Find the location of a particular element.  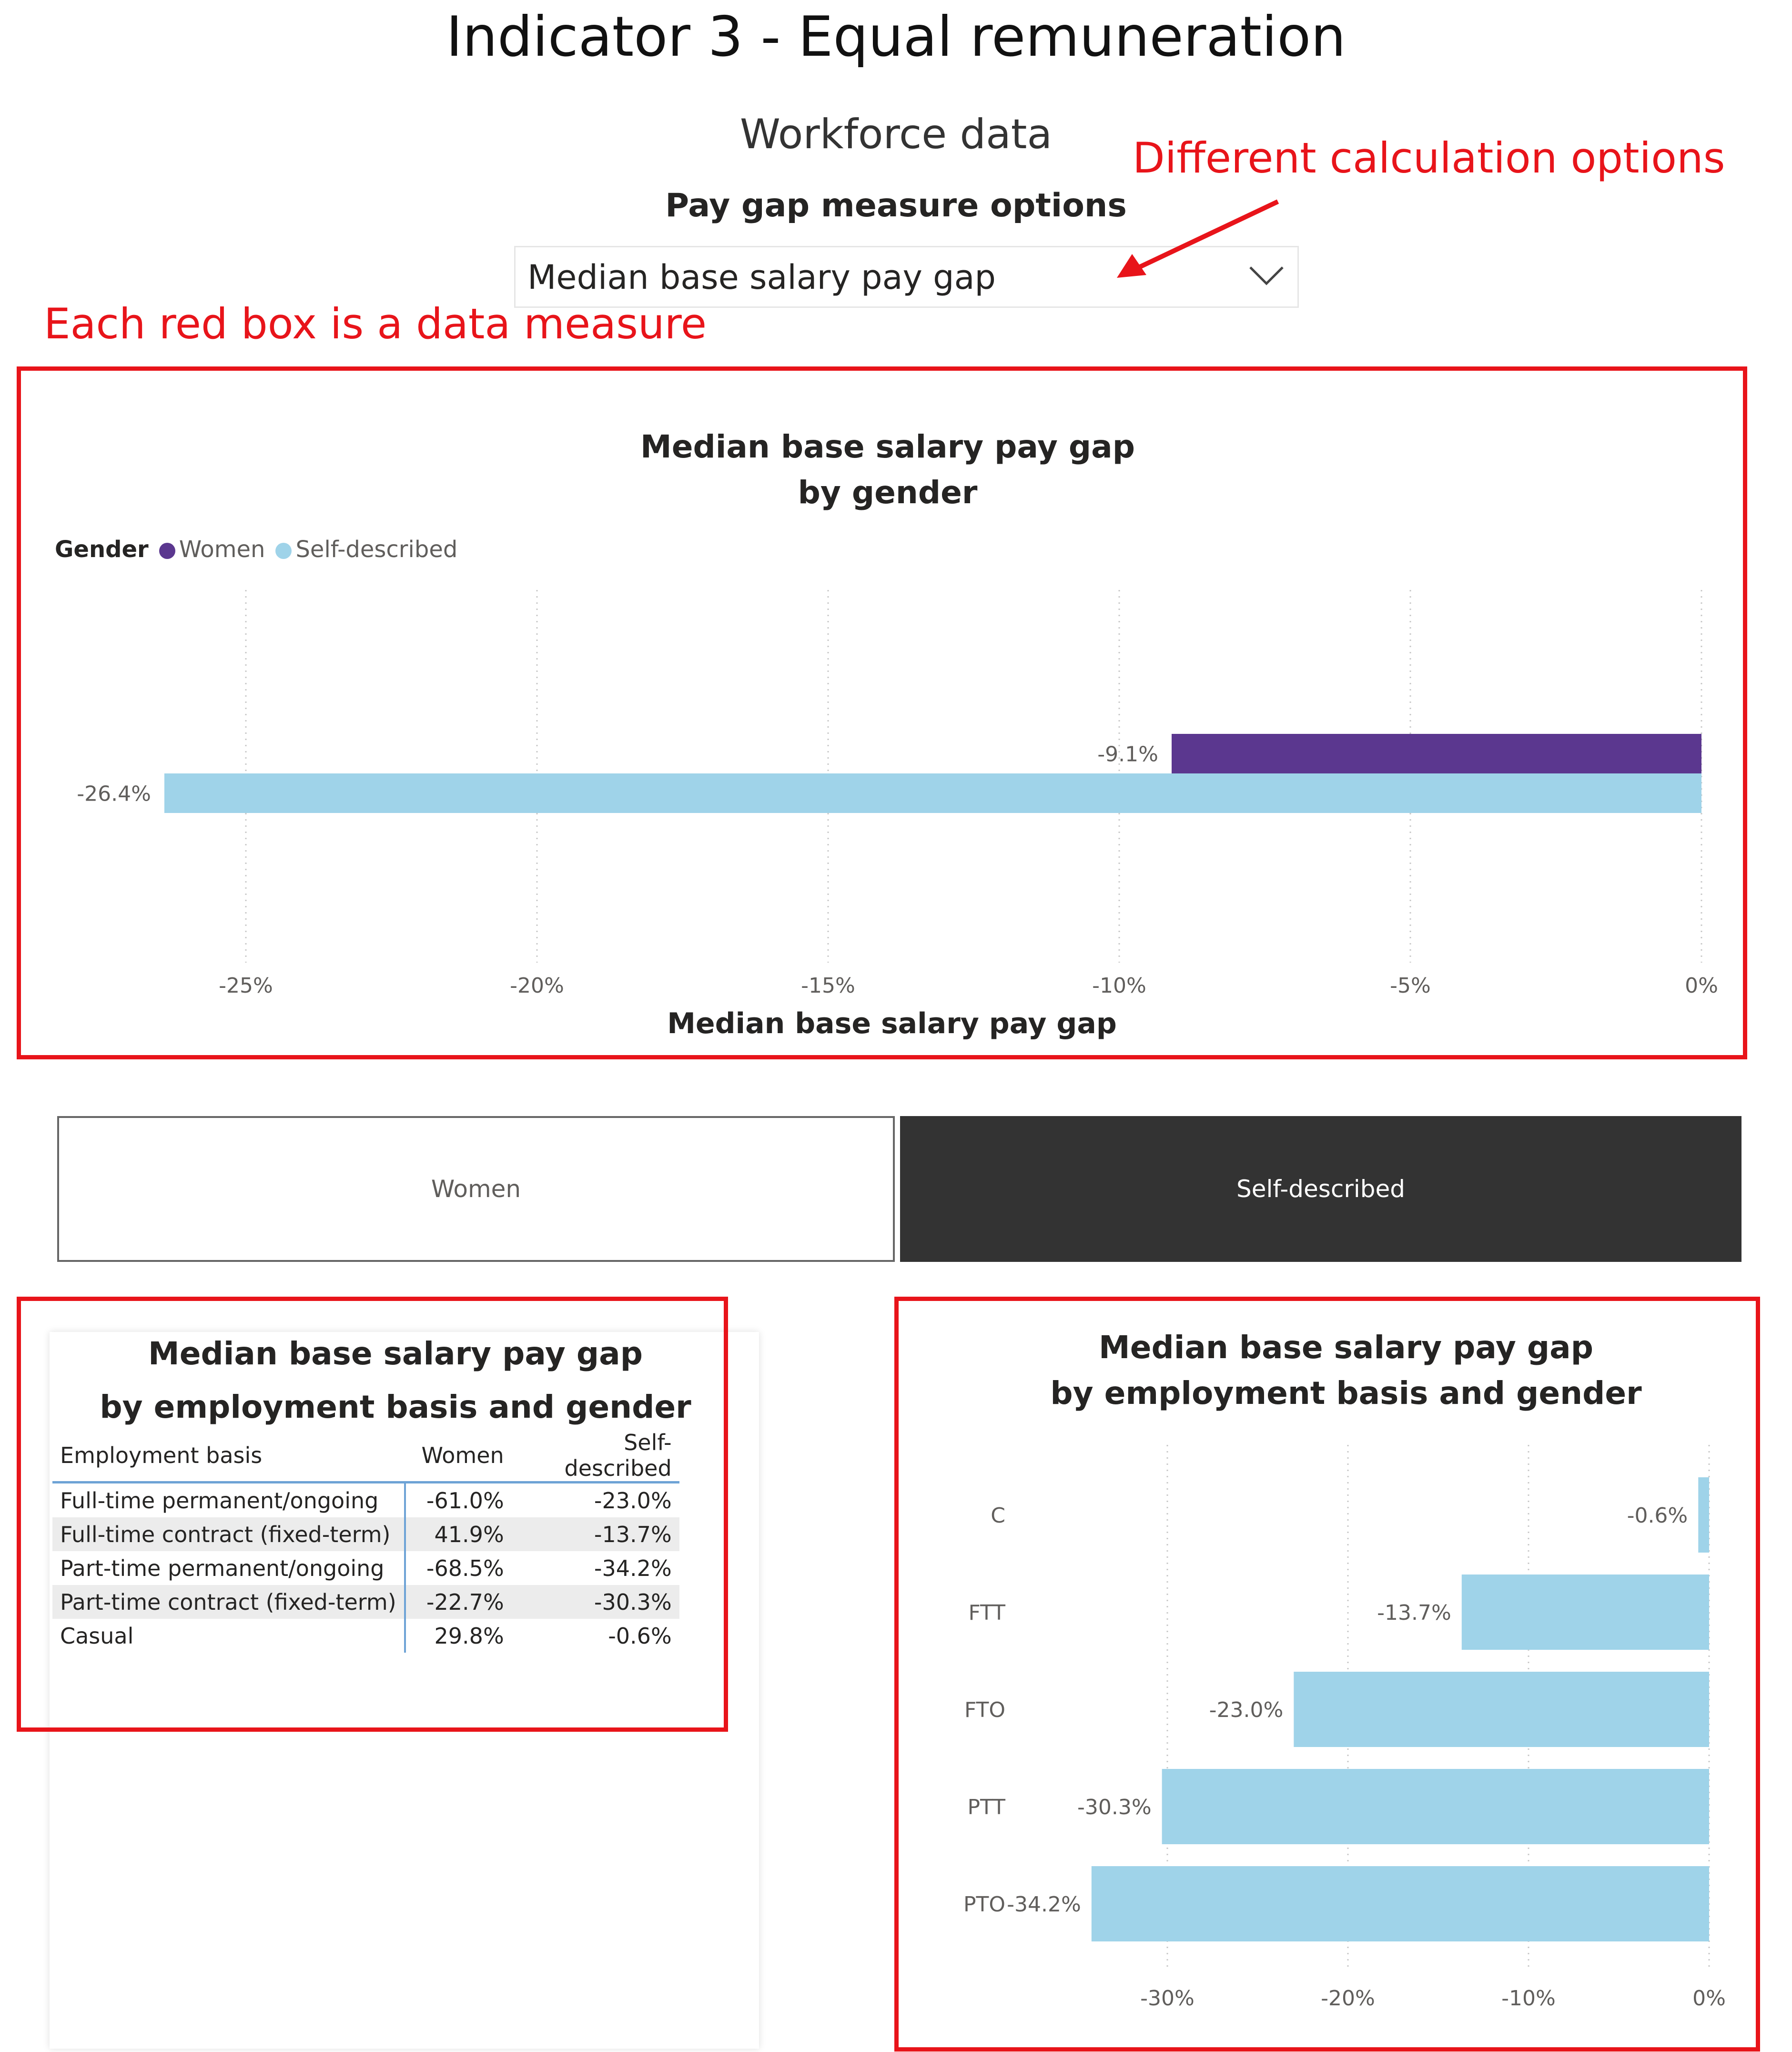

x-tick-label: -5% is located at coordinates (1411, 986).